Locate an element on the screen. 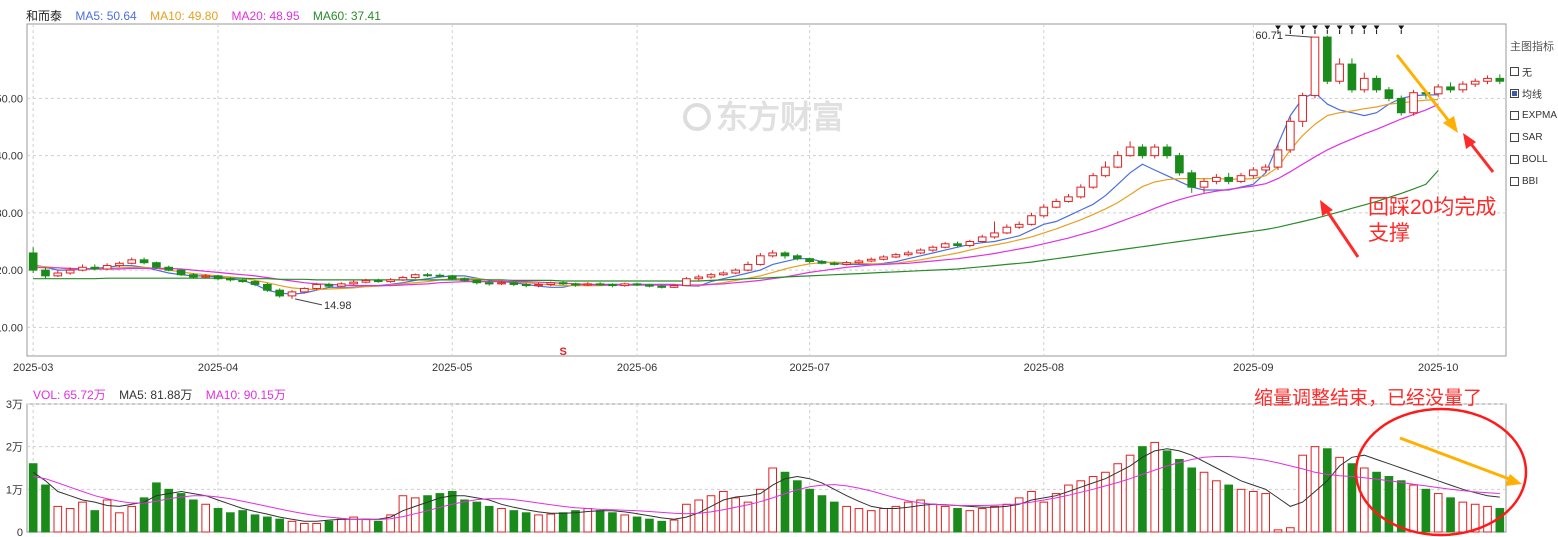  indicator-option-sar: SAR is located at coordinates (1534, 137).